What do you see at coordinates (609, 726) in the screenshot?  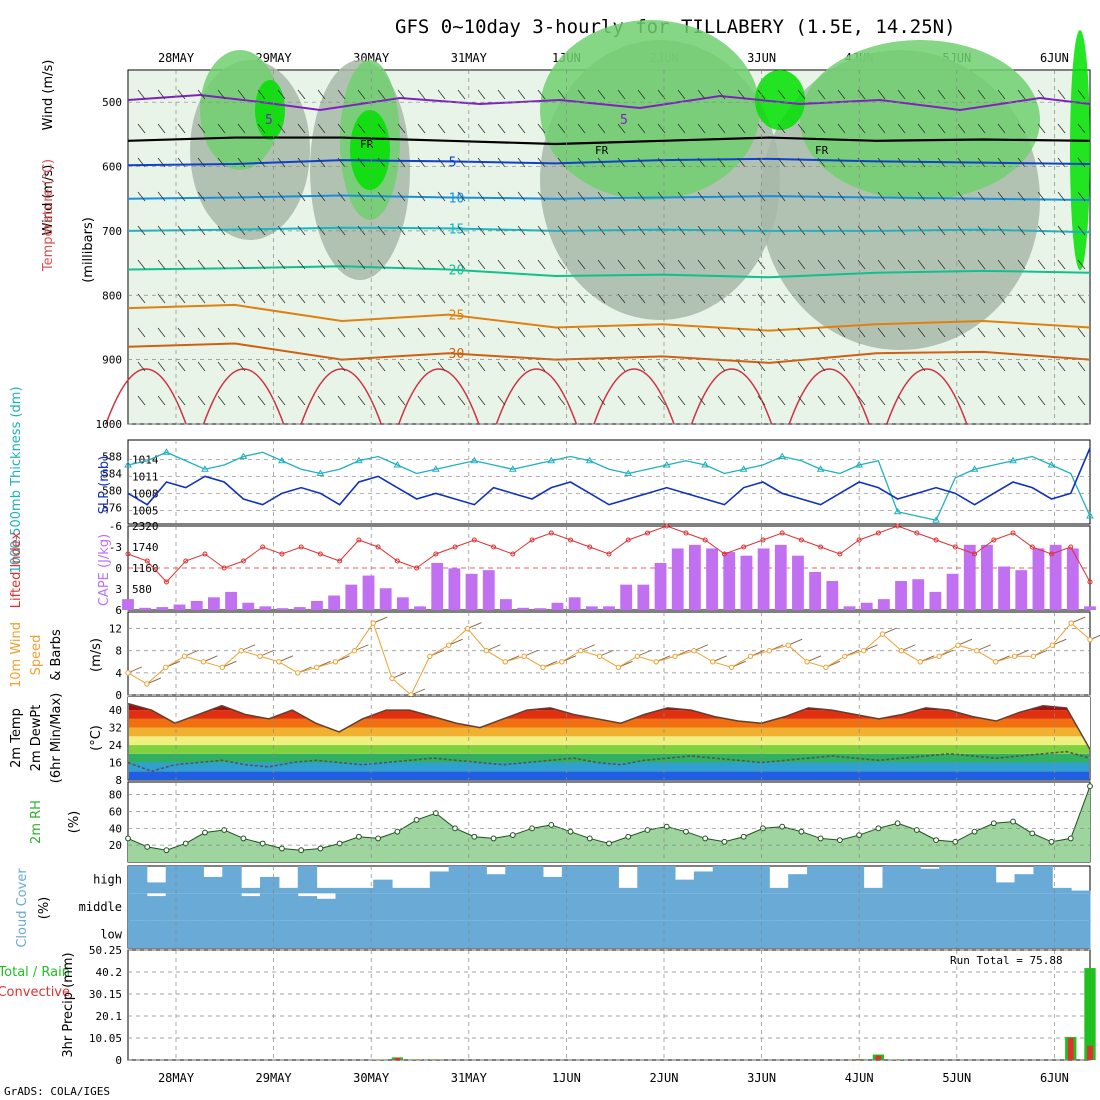 I see `temp-max-line` at bounding box center [609, 726].